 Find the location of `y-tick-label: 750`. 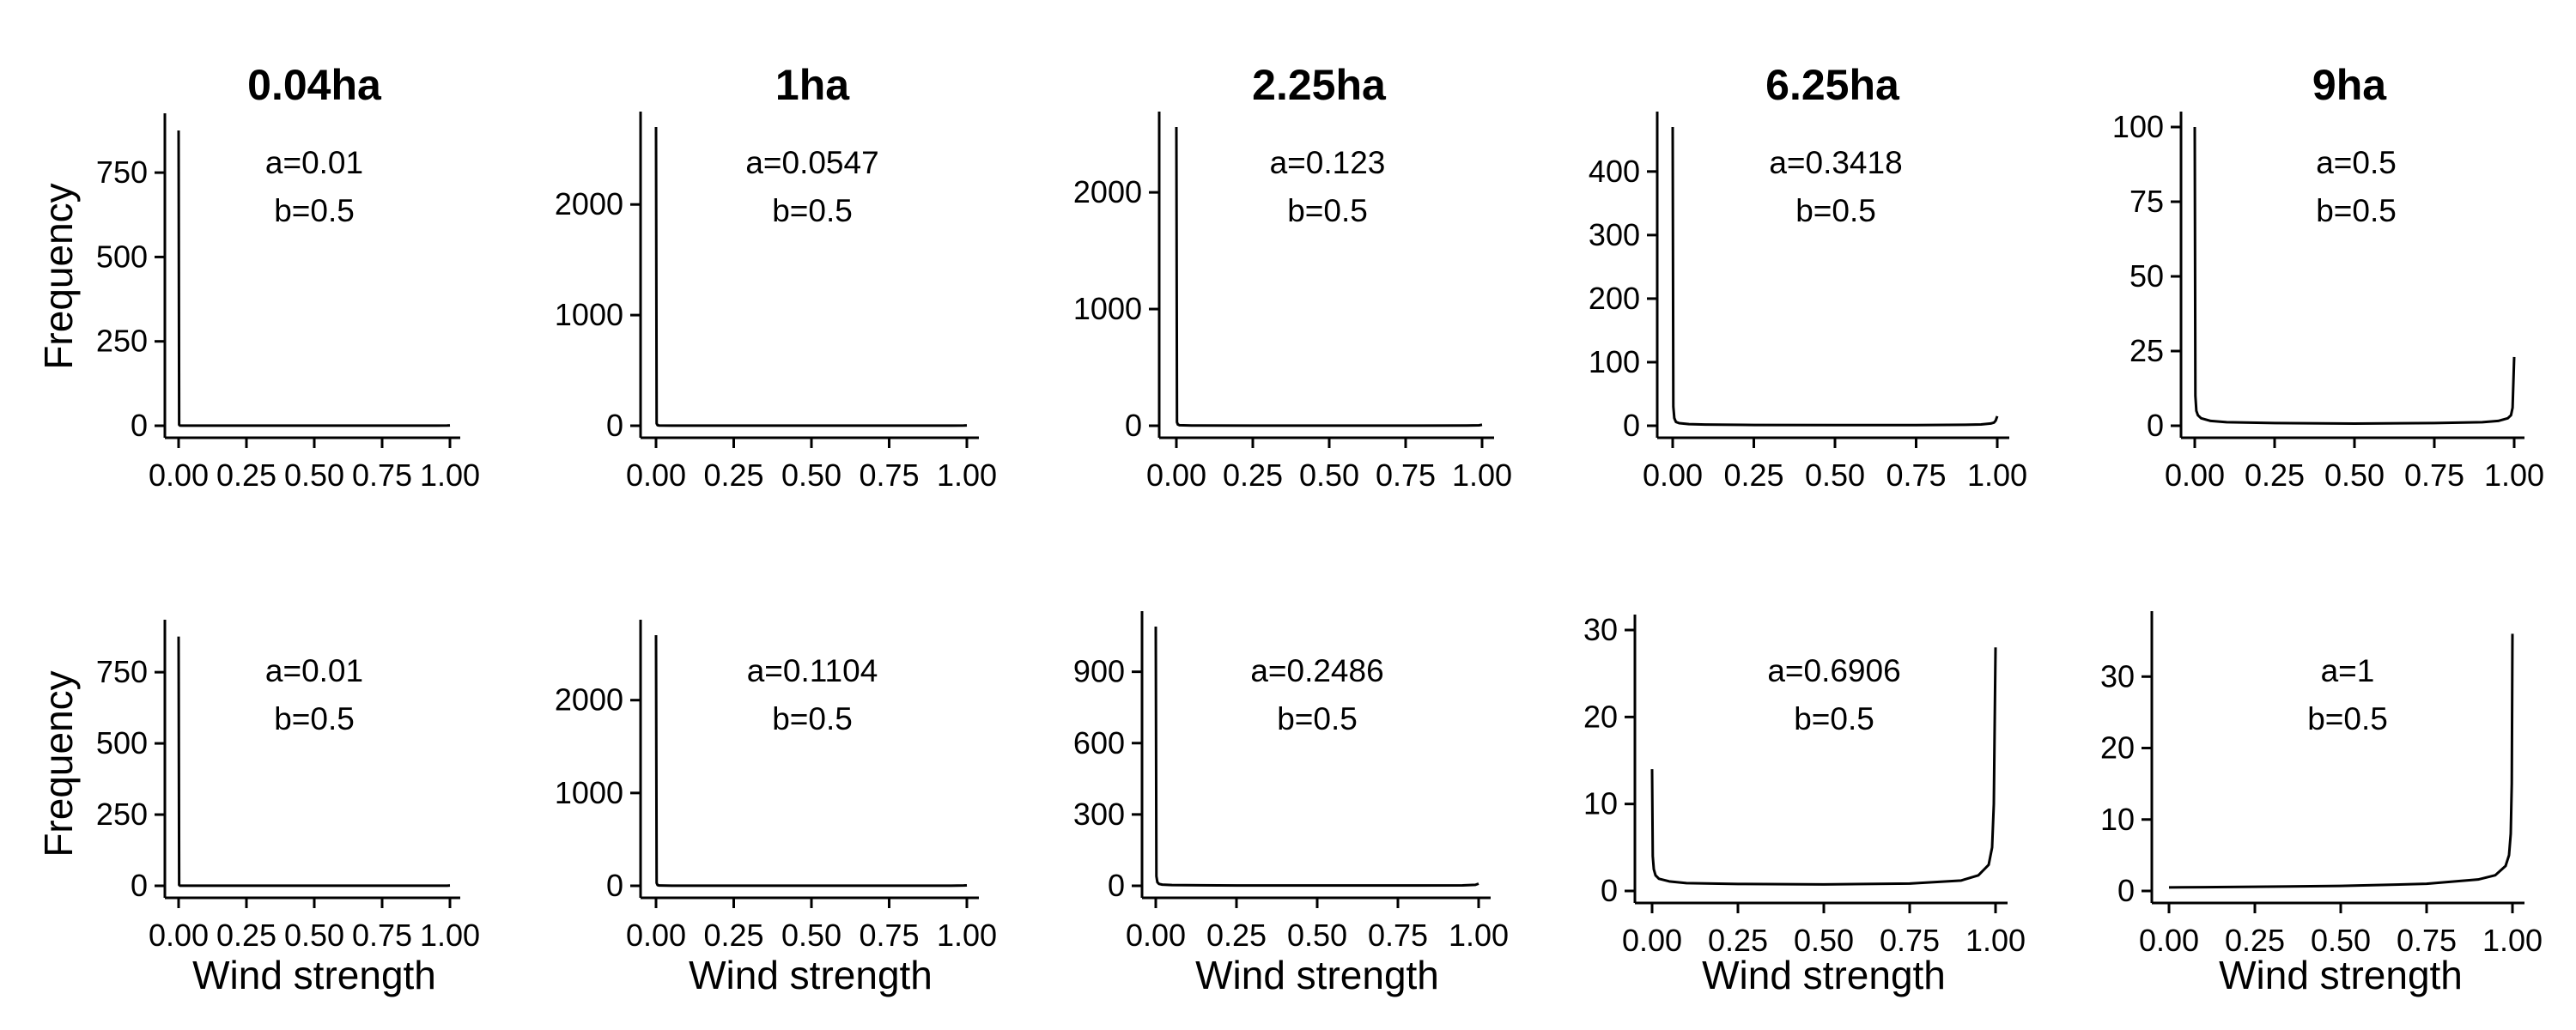

y-tick-label: 750 is located at coordinates (122, 671).